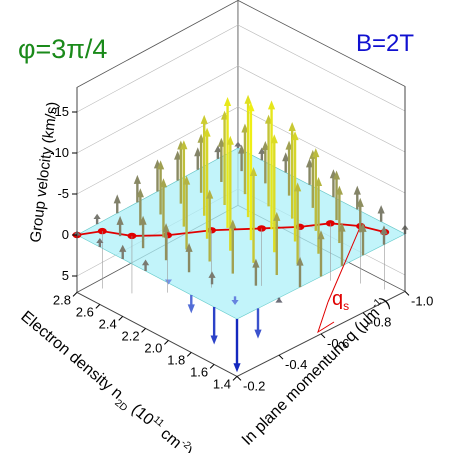 The width and height of the screenshot is (449, 453). I want to click on z-tick-label: 5, so click(65, 275).